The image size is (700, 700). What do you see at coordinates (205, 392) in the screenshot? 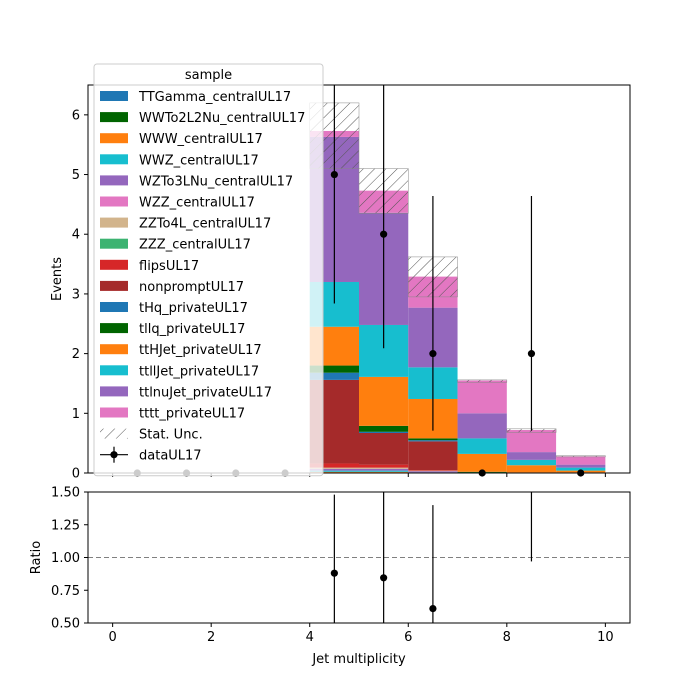
I see `legend-label: ttlnuJet_privateUL17` at bounding box center [205, 392].